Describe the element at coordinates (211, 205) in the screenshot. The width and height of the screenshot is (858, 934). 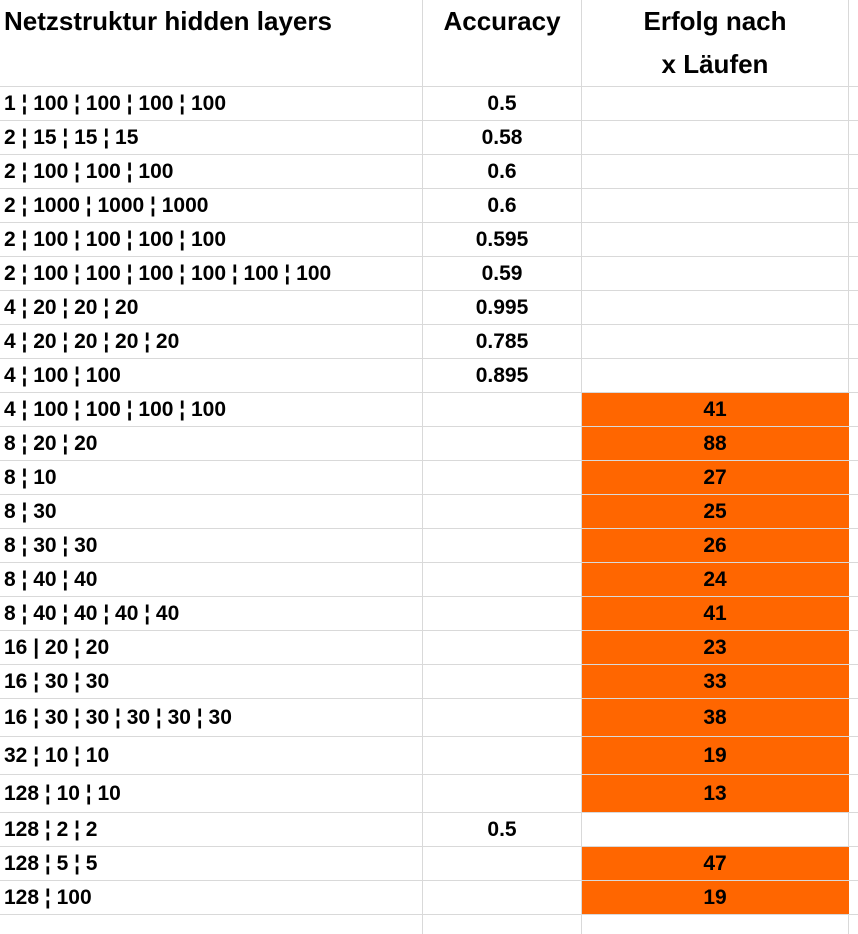
I see `structure-cell: 2 ¦ 1000 ¦ 1000 ¦ 1000` at that location.